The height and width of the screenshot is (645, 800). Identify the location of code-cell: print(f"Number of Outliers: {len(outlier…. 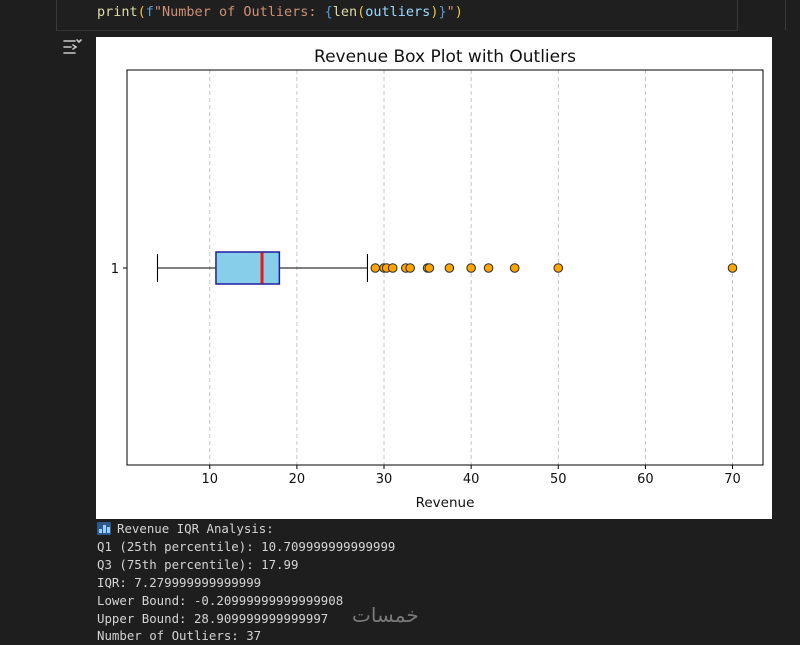
(397, 15).